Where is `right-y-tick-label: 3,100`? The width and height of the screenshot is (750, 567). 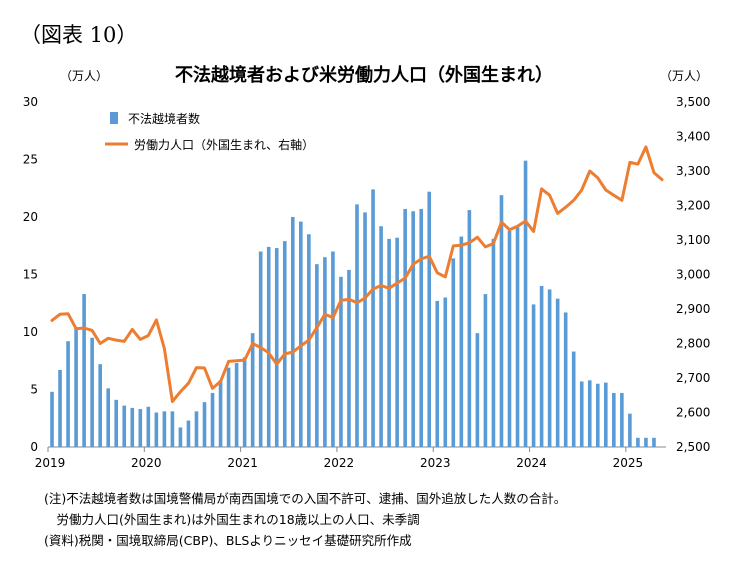 right-y-tick-label: 3,100 is located at coordinates (693, 240).